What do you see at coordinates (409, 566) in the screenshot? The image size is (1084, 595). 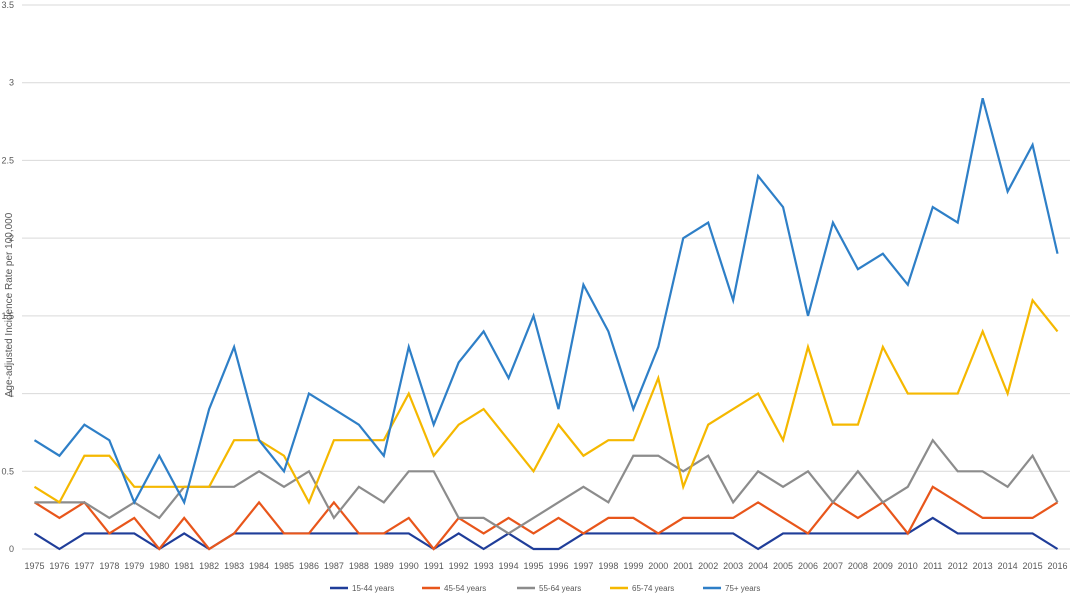 I see `x-tick-label: 1990` at bounding box center [409, 566].